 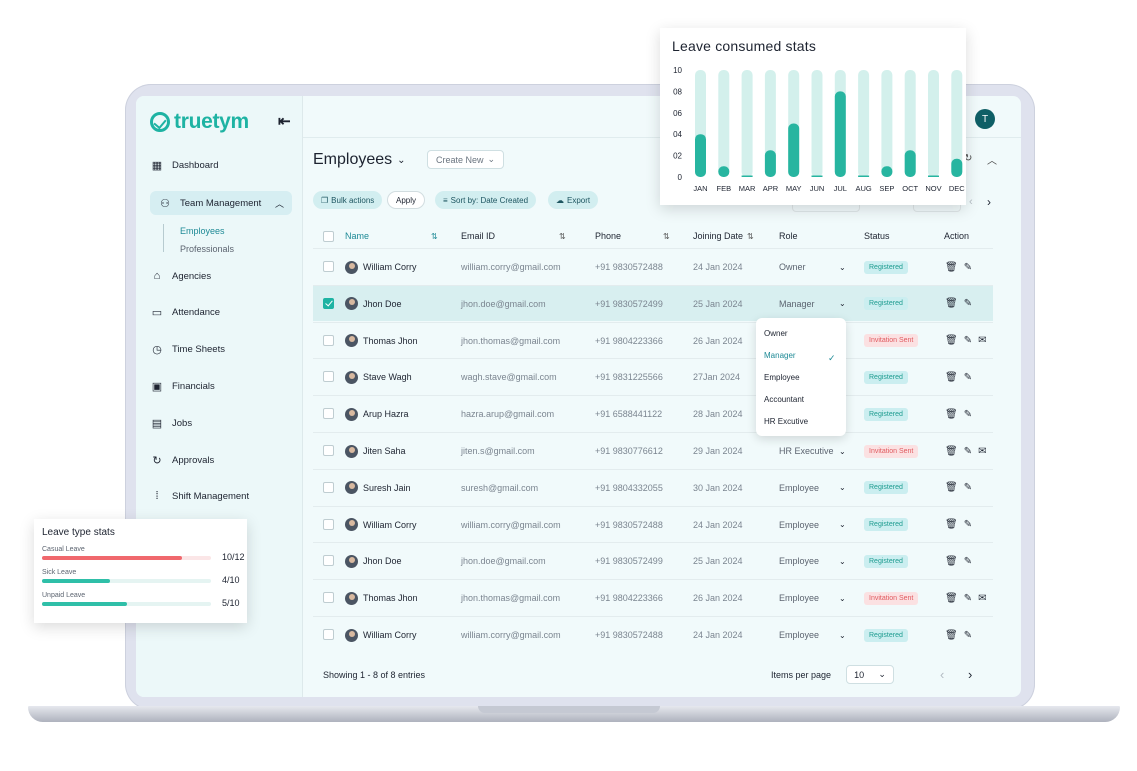 I want to click on column-header-phone: Phone ⇅, so click(x=632, y=236).